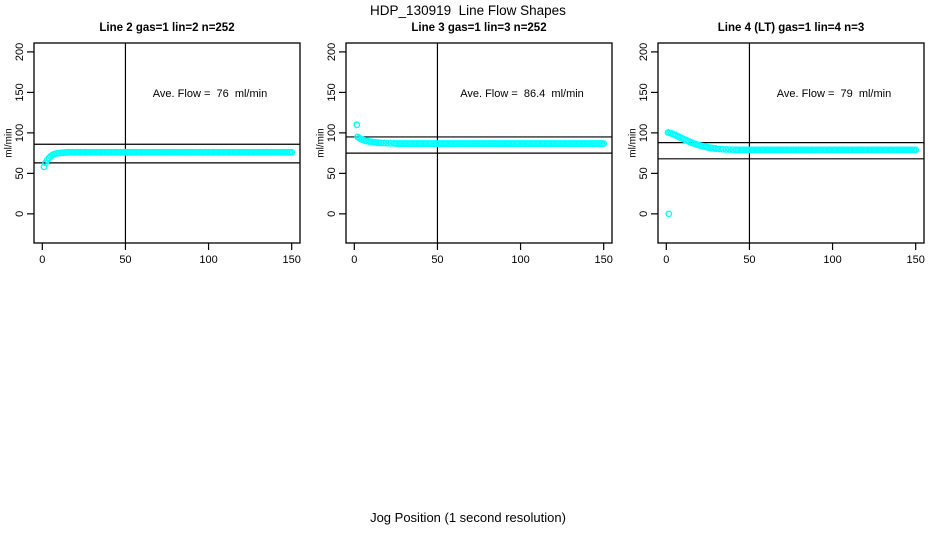 Image resolution: width=936 pixels, height=540 pixels. I want to click on chart-line-3: 0 50 100 150 200 0 50 100 150 ml/min, so click(464, 154).